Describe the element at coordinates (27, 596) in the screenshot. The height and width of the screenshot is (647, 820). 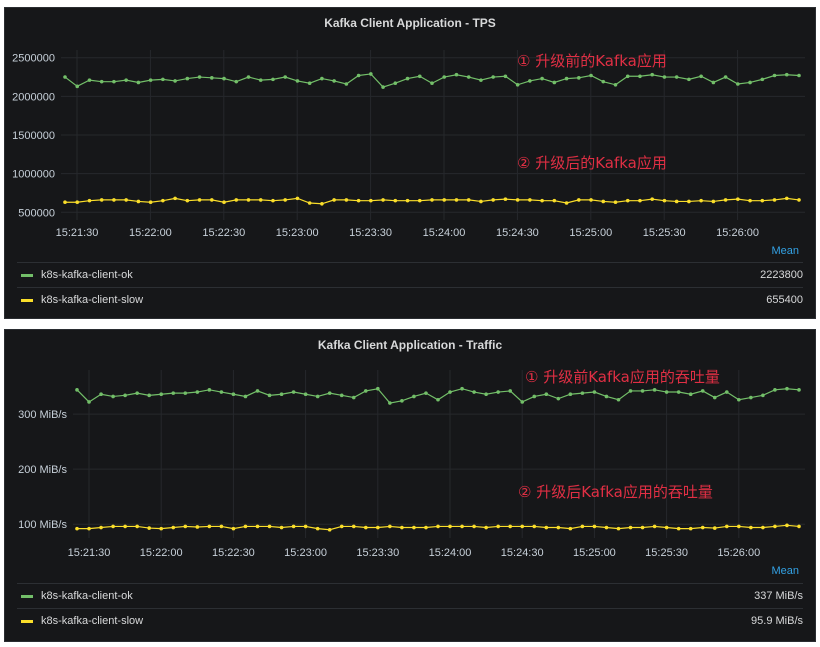
I see `legend-swatch-ok` at that location.